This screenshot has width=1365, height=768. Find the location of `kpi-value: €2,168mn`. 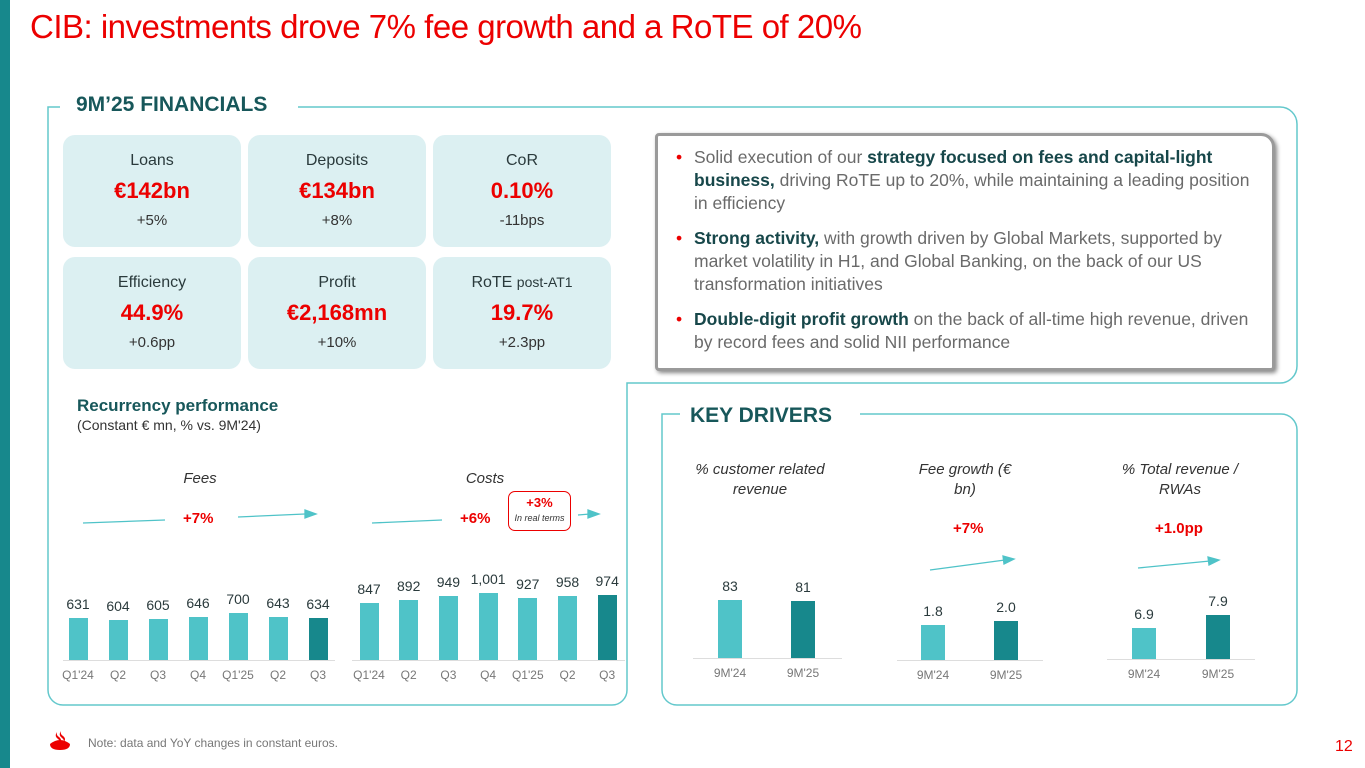

kpi-value: €2,168mn is located at coordinates (337, 312).